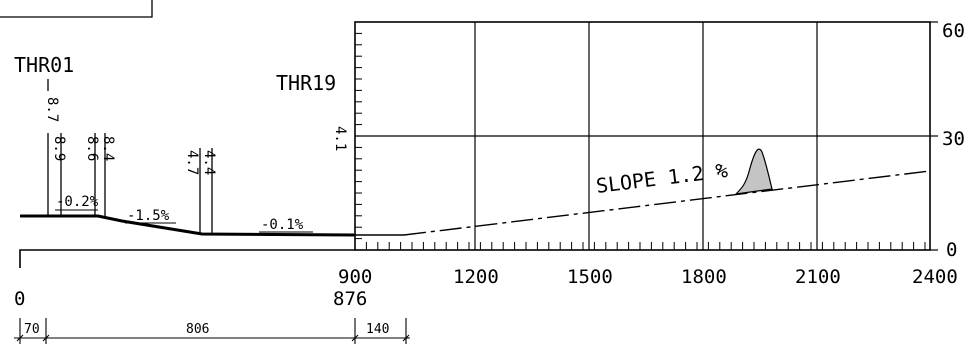 The image size is (978, 344). What do you see at coordinates (59, 148) in the screenshot?
I see `elev-label-a: 8.9` at bounding box center [59, 148].